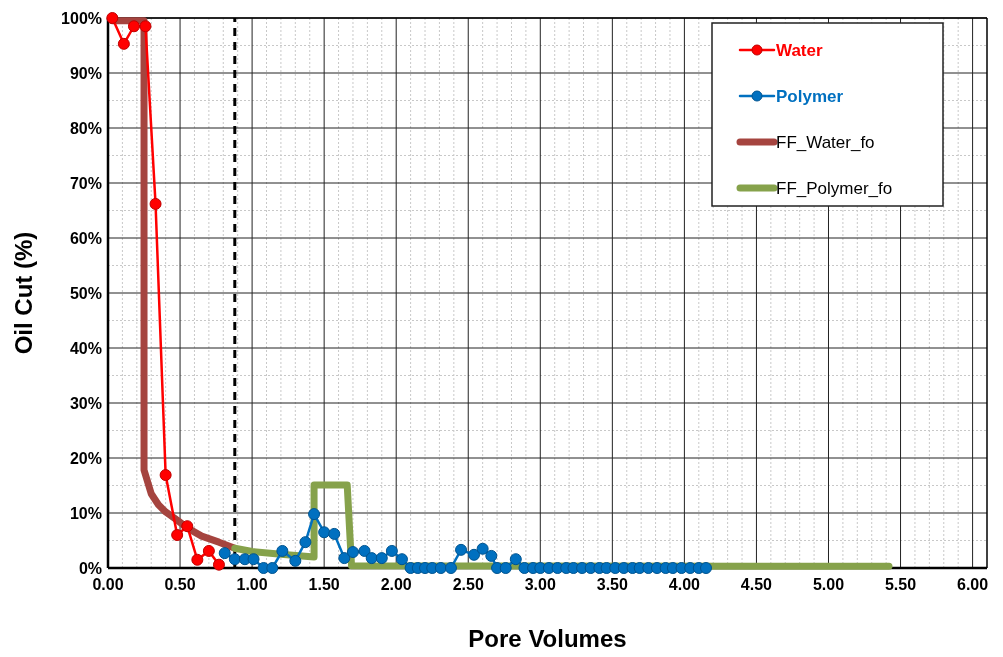  I want to click on y-tick-label: 20%, so click(85, 458).